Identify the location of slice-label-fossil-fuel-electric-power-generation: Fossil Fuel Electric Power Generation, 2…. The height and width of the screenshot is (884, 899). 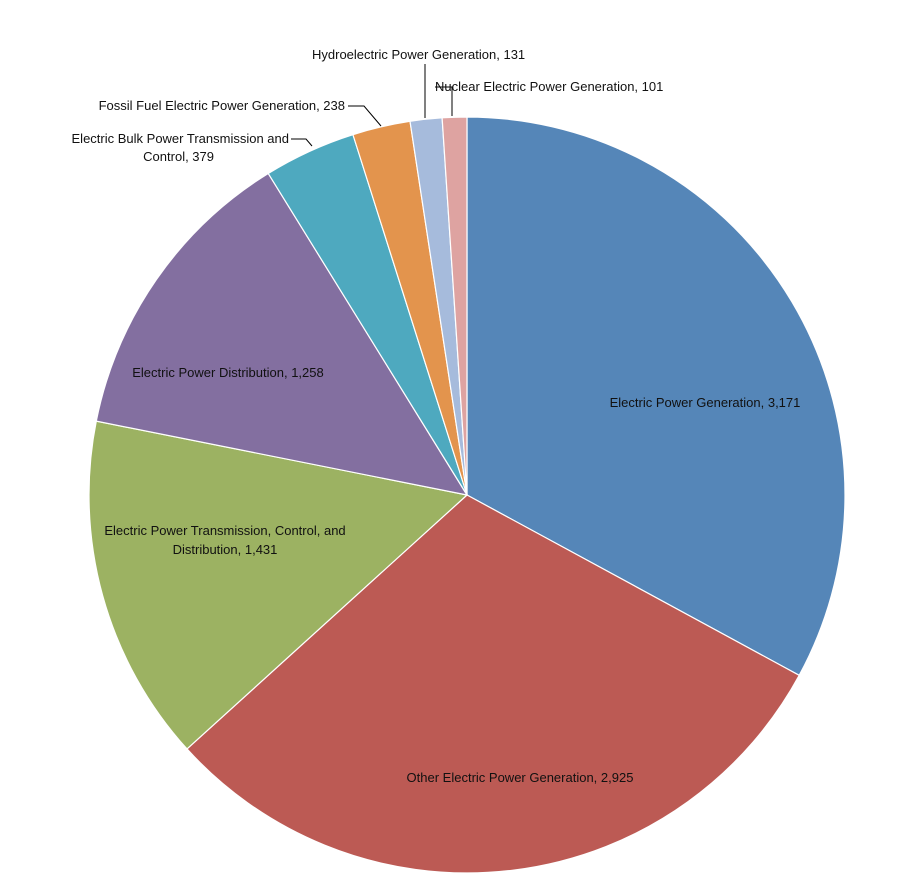
(222, 105).